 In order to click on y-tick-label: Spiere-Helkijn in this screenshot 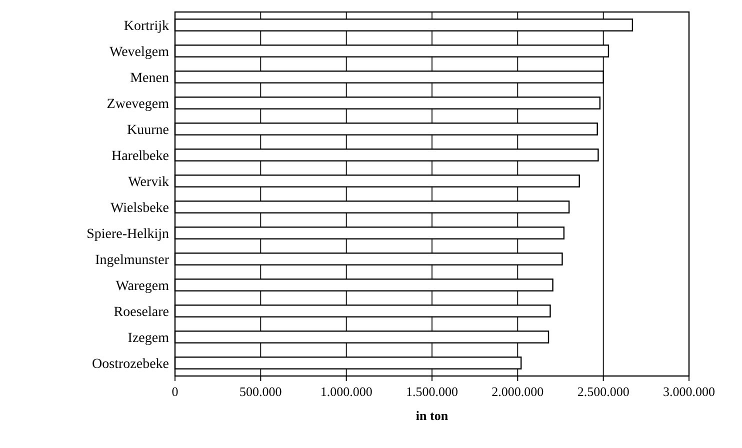, I will do `click(127, 234)`.